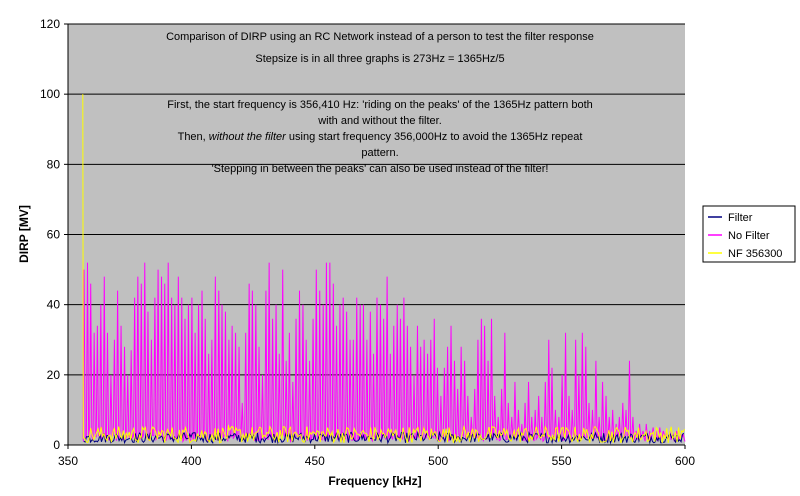 The width and height of the screenshot is (800, 496). What do you see at coordinates (685, 461) in the screenshot?
I see `x-tick-label: 600` at bounding box center [685, 461].